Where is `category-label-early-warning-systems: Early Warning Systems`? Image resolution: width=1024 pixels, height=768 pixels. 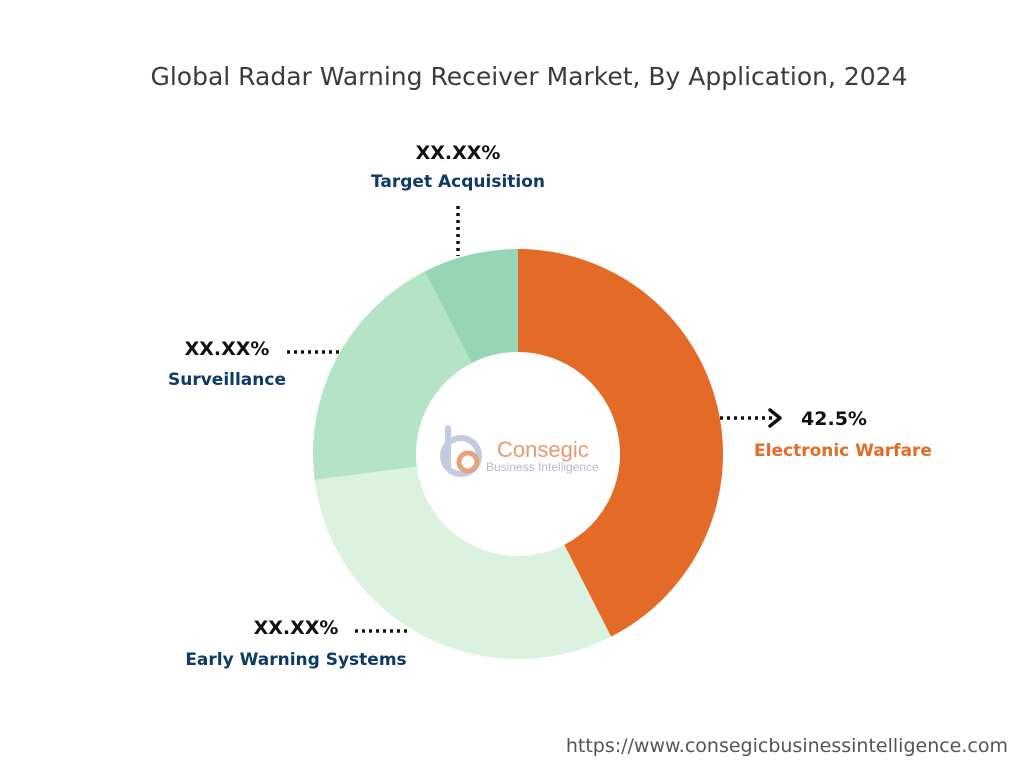 category-label-early-warning-systems: Early Warning Systems is located at coordinates (295, 660).